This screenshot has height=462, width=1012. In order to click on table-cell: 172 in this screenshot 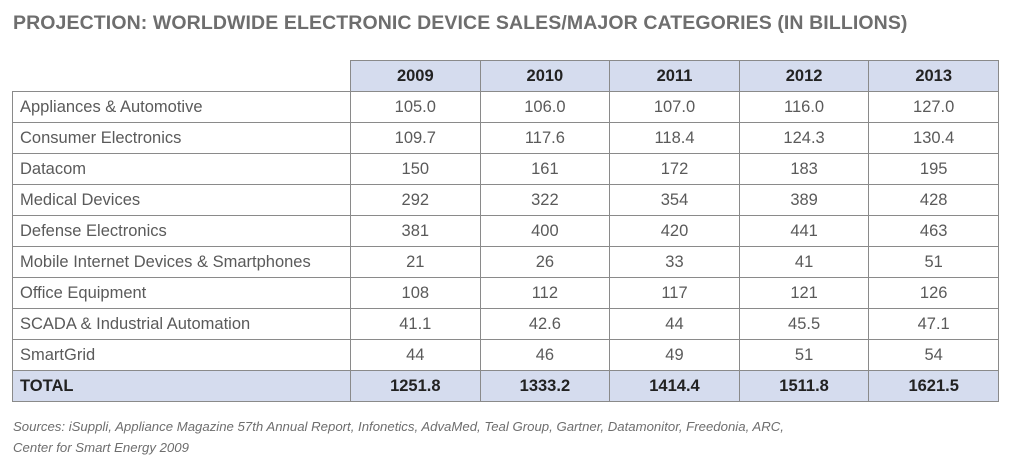, I will do `click(674, 169)`.